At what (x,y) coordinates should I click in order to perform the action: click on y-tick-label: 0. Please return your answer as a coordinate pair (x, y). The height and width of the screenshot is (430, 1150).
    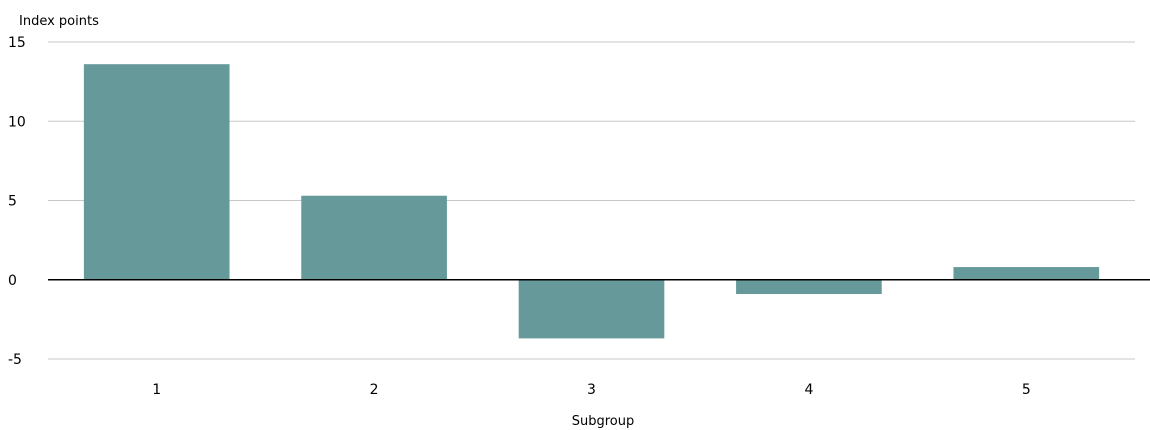
    Looking at the image, I should click on (12, 281).